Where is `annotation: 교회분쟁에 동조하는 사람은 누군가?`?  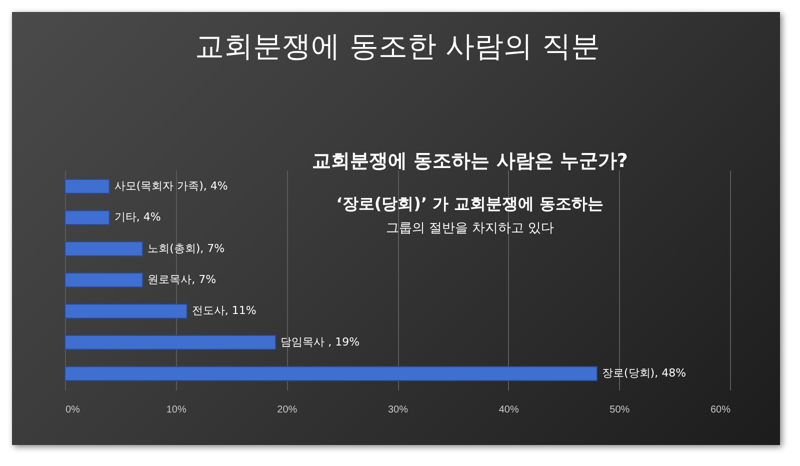
annotation: 교회분쟁에 동조하는 사람은 누군가? is located at coordinates (470, 161).